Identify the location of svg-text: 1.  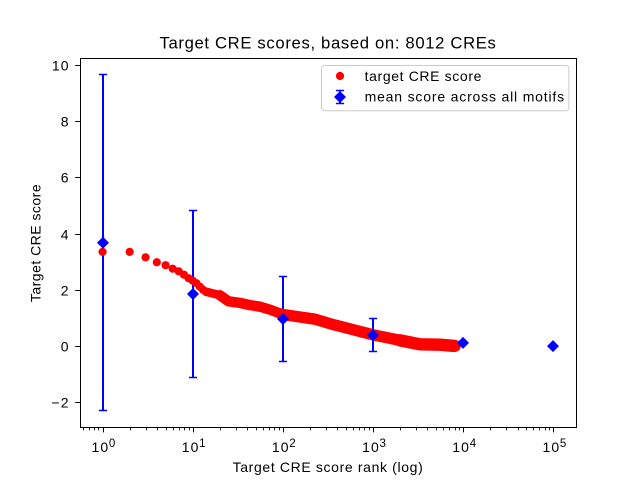
(202, 444).